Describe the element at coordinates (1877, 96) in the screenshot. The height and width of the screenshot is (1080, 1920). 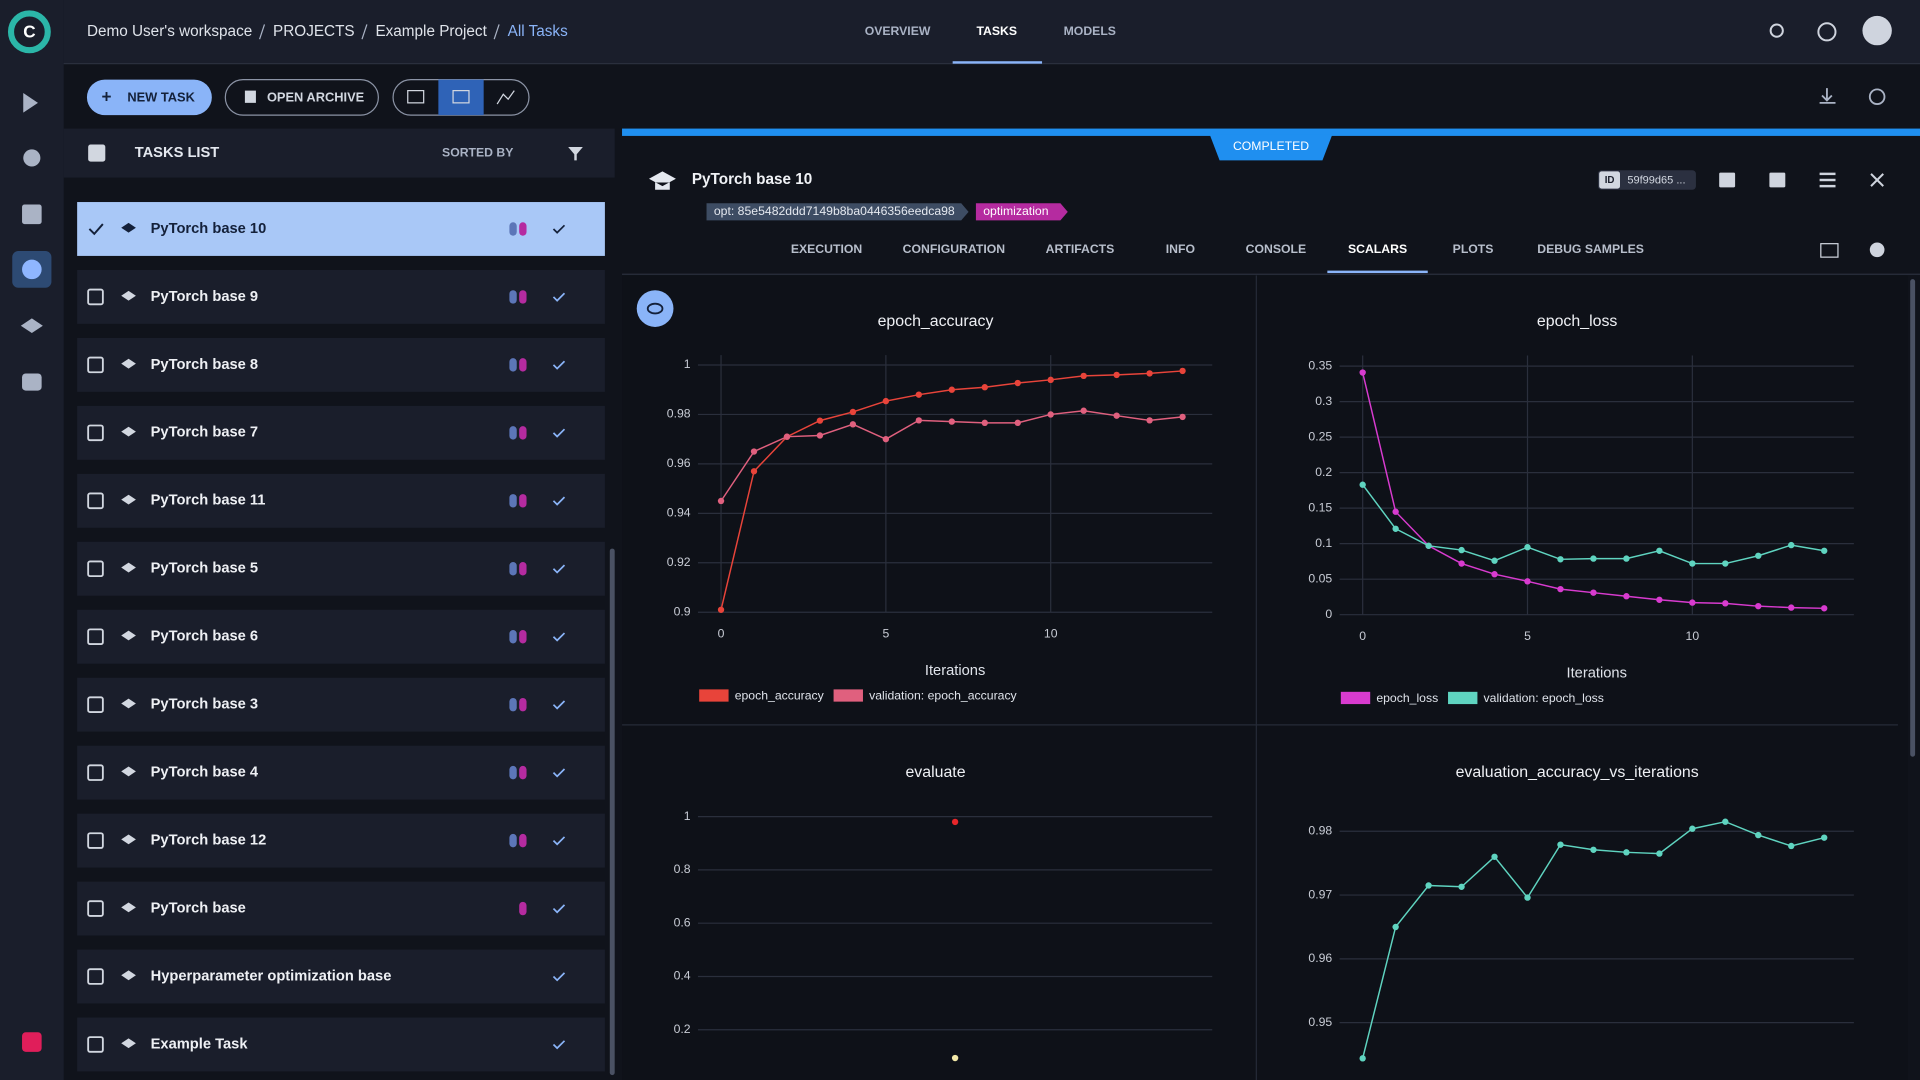
I see `refresh-icon` at that location.